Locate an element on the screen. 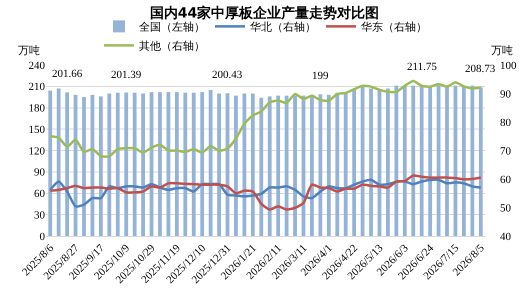  y2-tick-label: 40 is located at coordinates (506, 236).